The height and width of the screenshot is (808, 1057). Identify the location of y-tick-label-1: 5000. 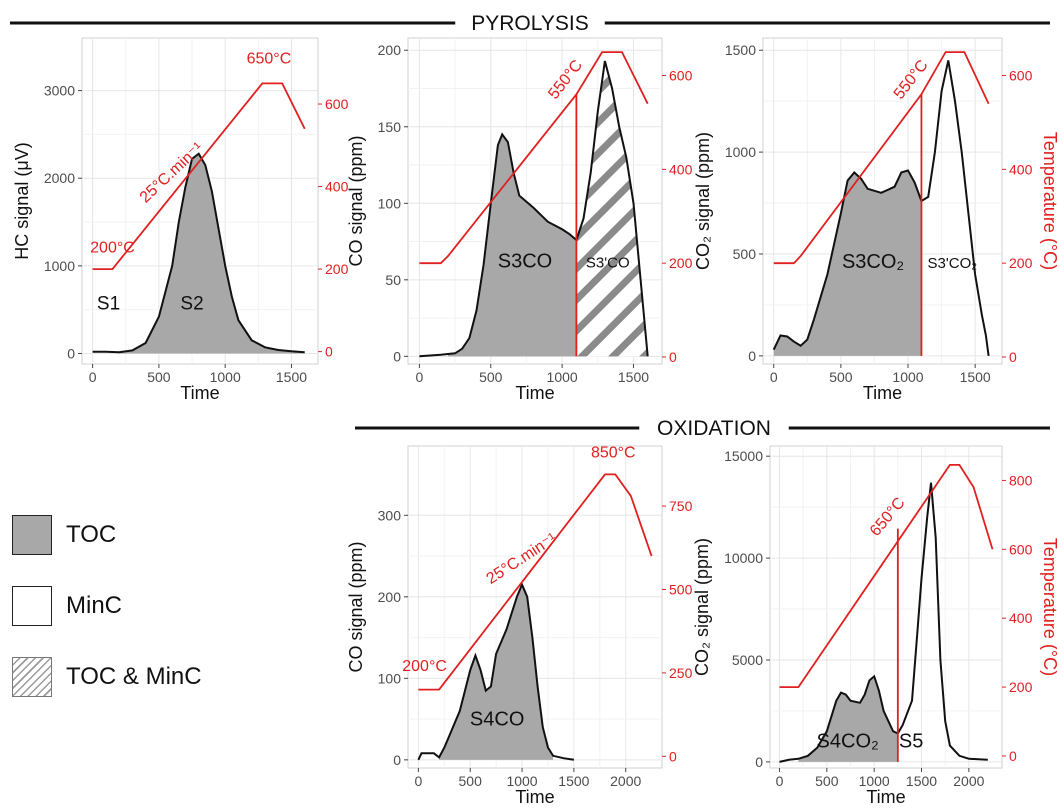
(747, 660).